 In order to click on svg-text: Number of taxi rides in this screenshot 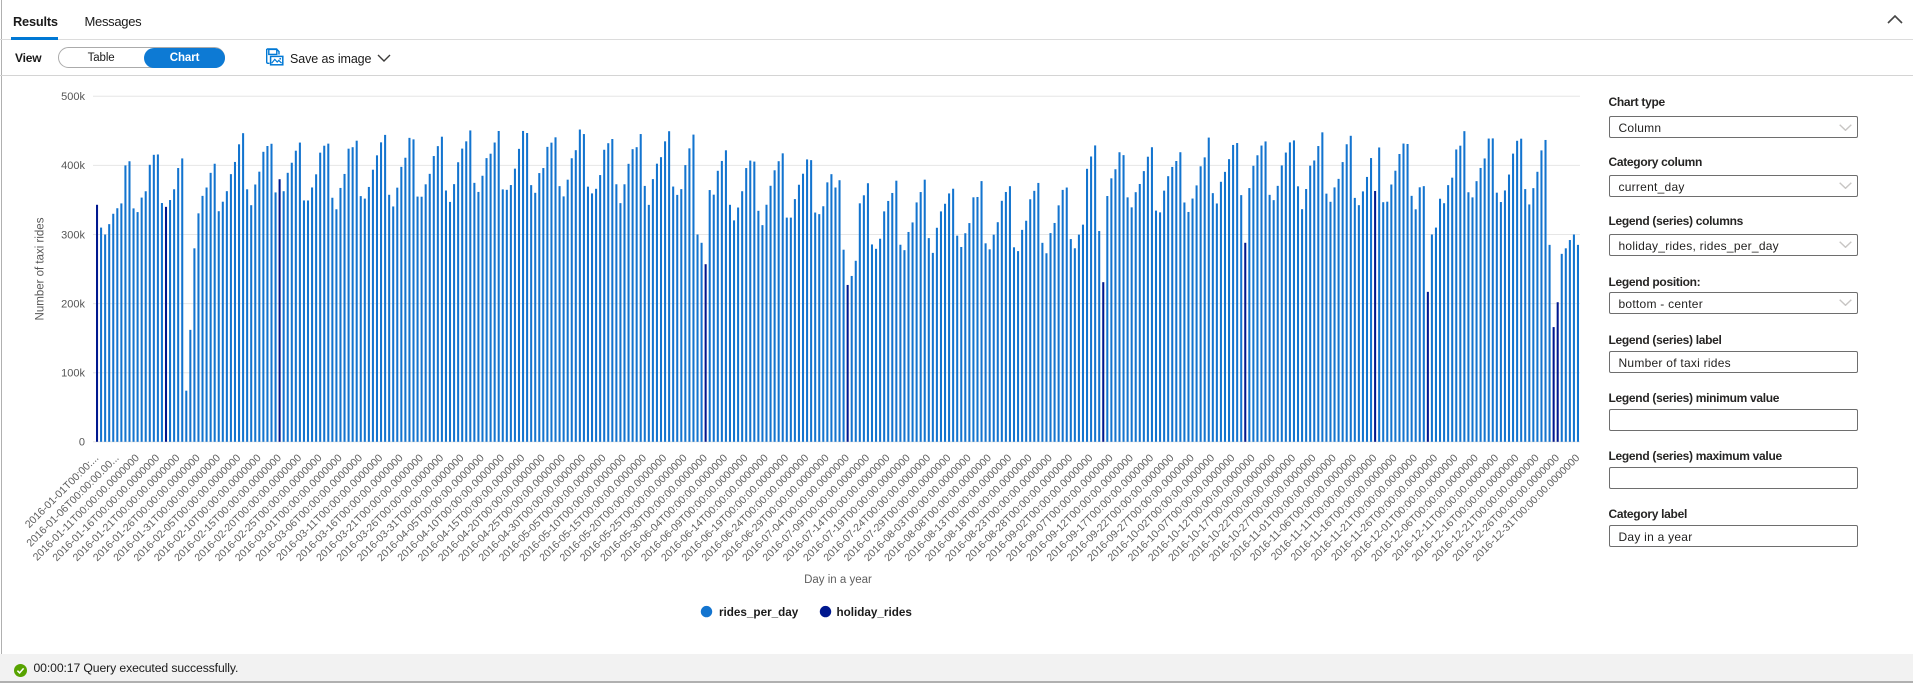, I will do `click(41, 268)`.